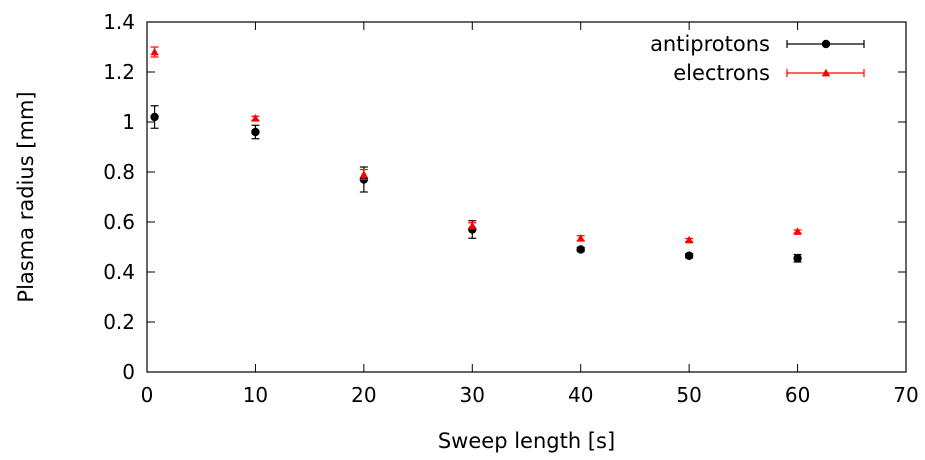  What do you see at coordinates (757, 58) in the screenshot?
I see `legend: antiprotons electrons` at bounding box center [757, 58].